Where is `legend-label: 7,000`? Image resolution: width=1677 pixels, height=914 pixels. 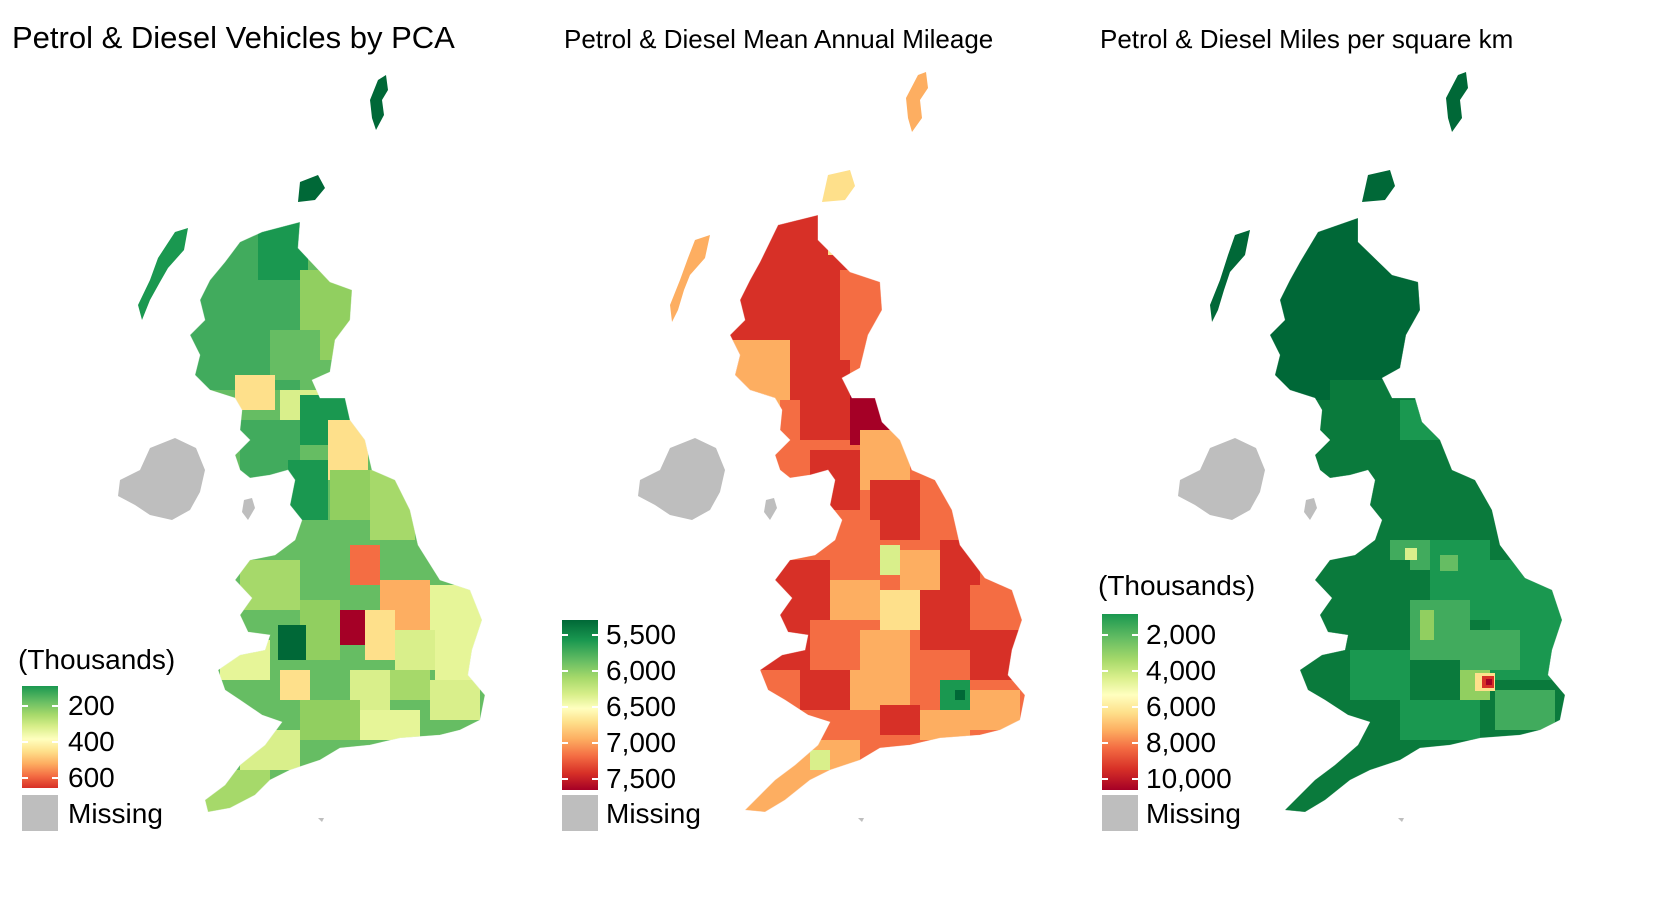 legend-label: 7,000 is located at coordinates (641, 742).